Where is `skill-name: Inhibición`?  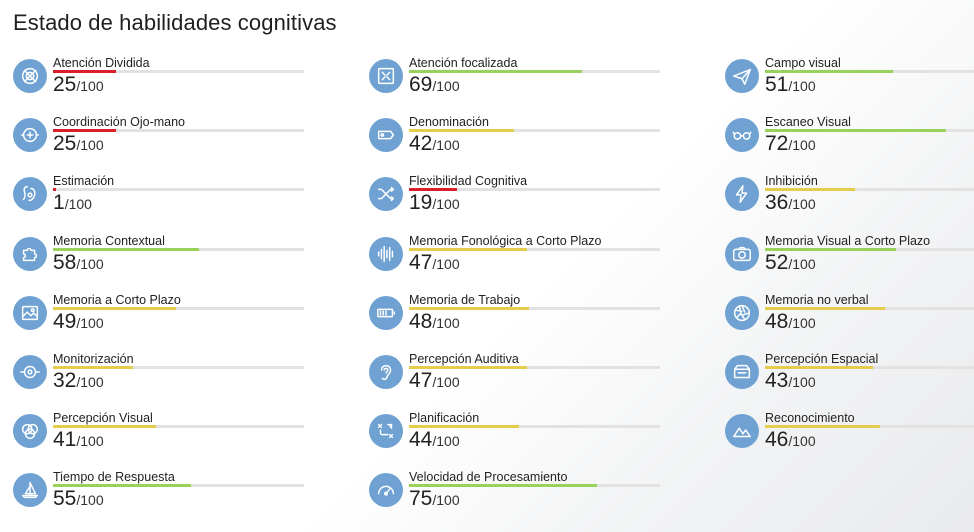
skill-name: Inhibición is located at coordinates (791, 181).